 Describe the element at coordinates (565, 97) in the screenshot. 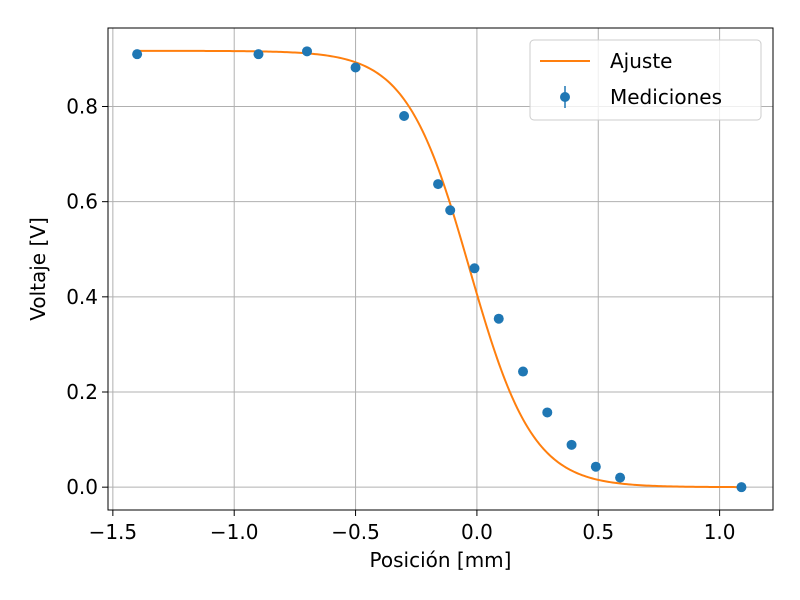

I see `legend-measure-marker-swatch` at that location.